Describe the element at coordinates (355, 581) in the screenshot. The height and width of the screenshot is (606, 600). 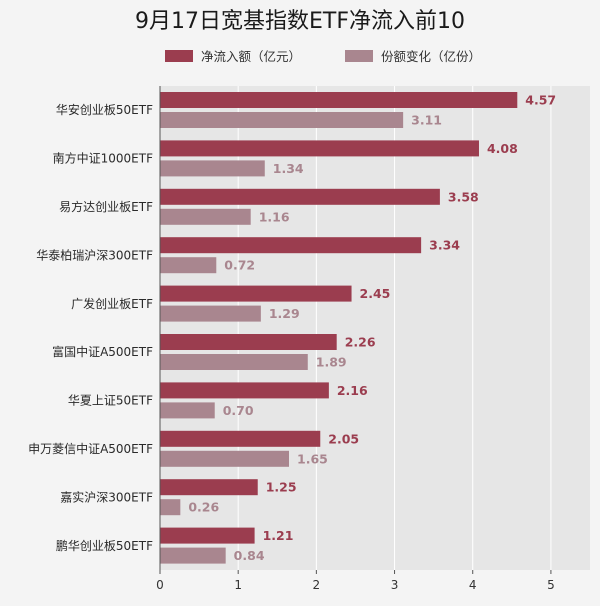
I see `x-axis-ticks: 0 1 2 3 4 5` at that location.